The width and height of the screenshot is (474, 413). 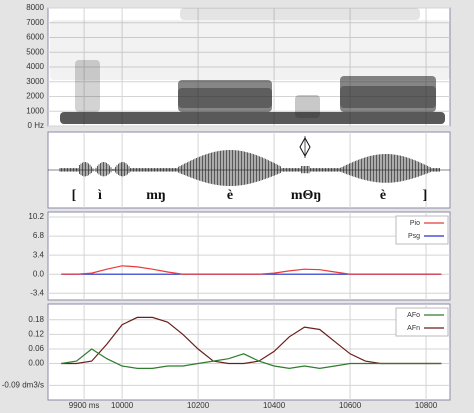 I want to click on x-tick-label: 10400, so click(x=274, y=405).